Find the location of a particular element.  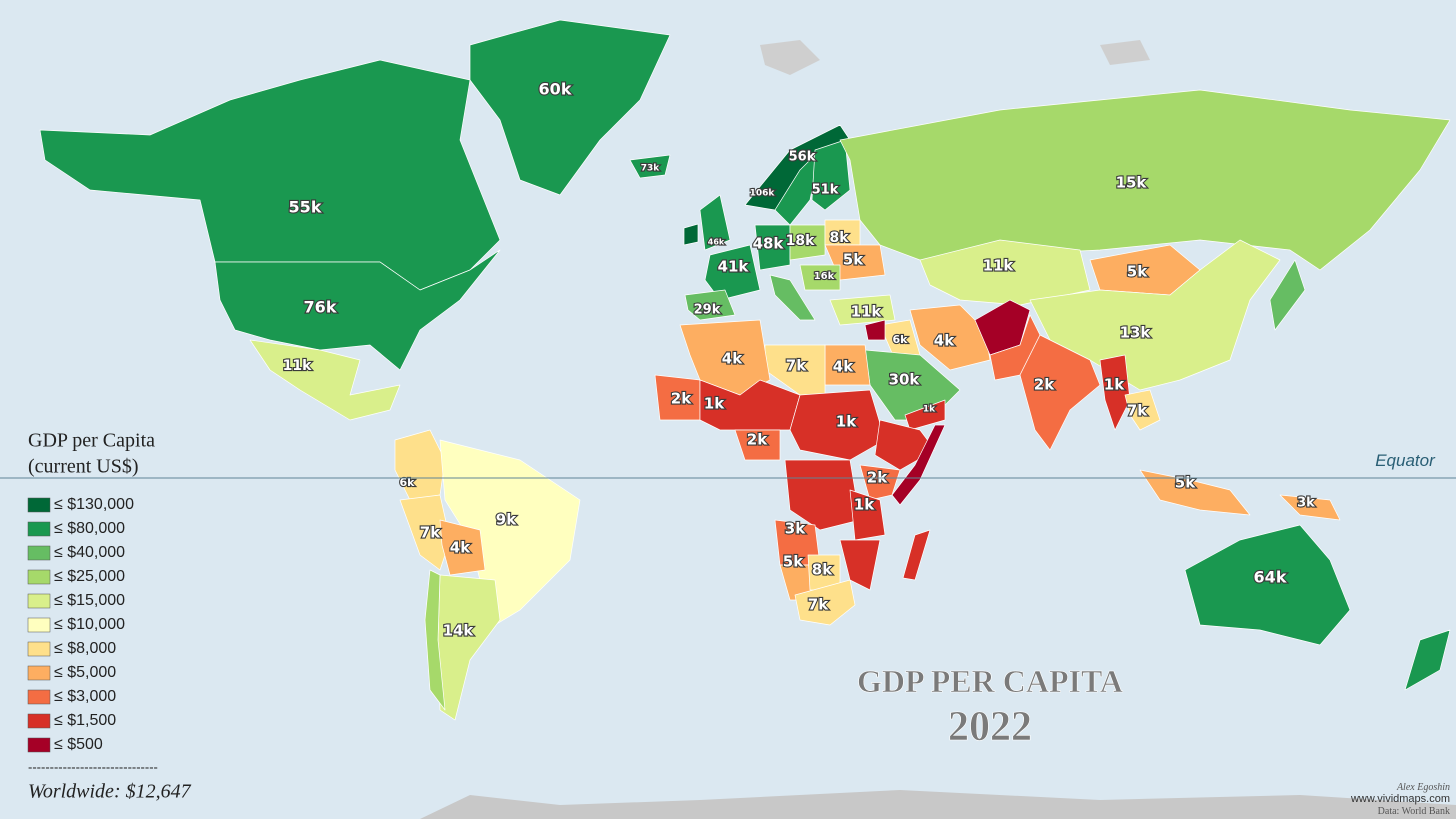

legend-label: ≤ $25,000 is located at coordinates (89, 576).